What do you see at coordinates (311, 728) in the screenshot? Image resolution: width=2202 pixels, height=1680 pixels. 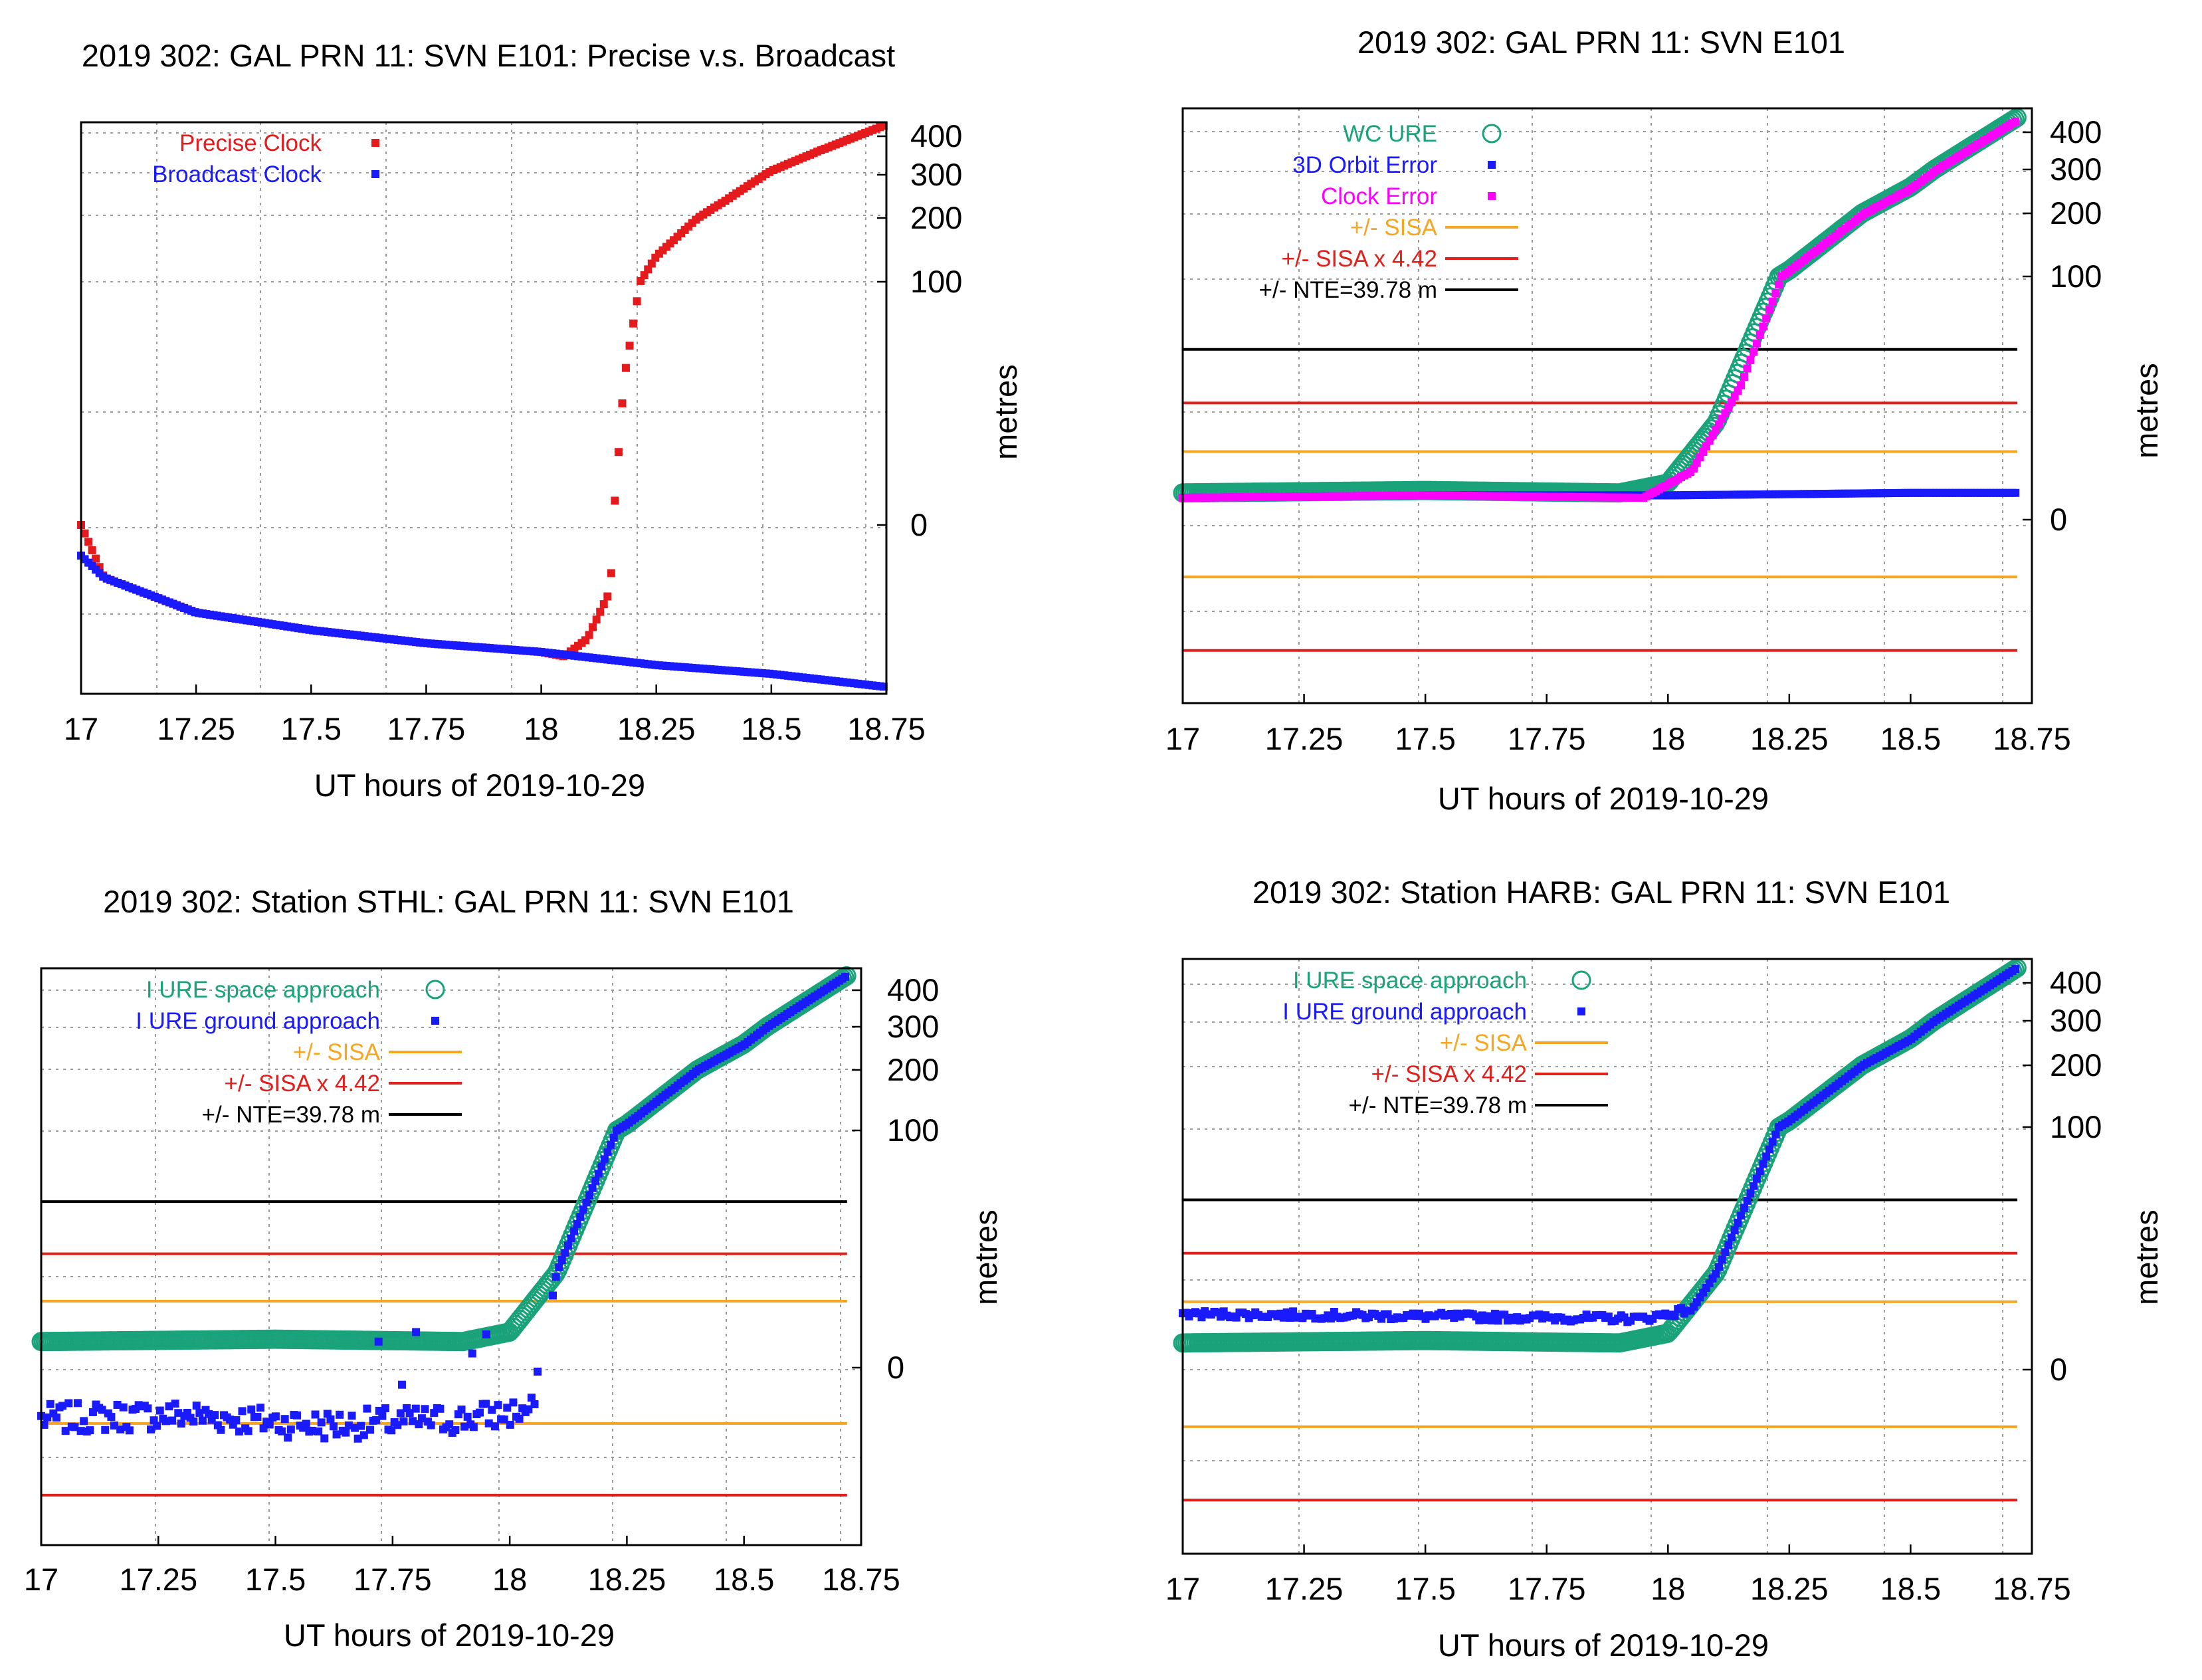 I see `x-tick-label: 17.5` at bounding box center [311, 728].